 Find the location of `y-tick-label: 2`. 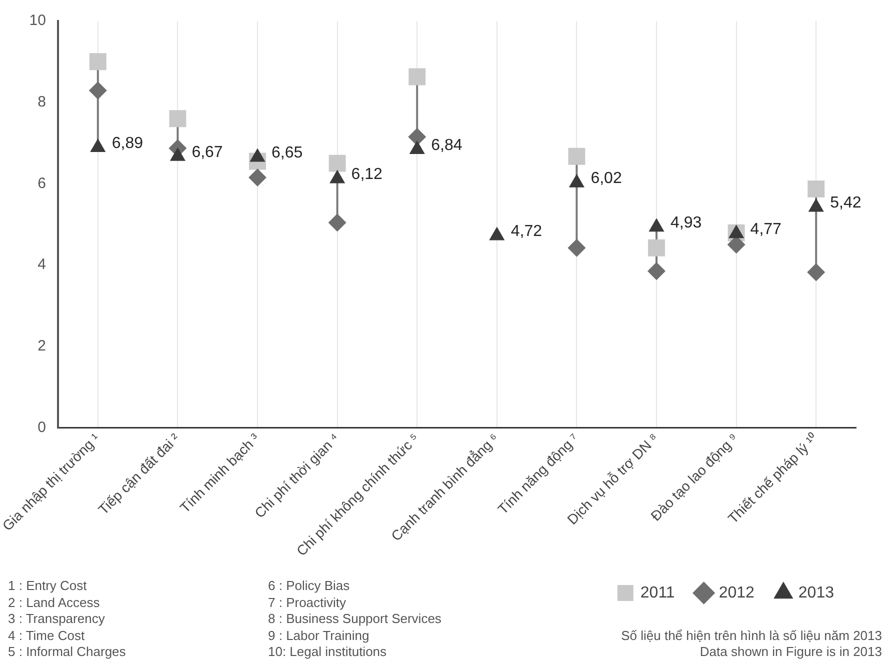

y-tick-label: 2 is located at coordinates (42, 345).